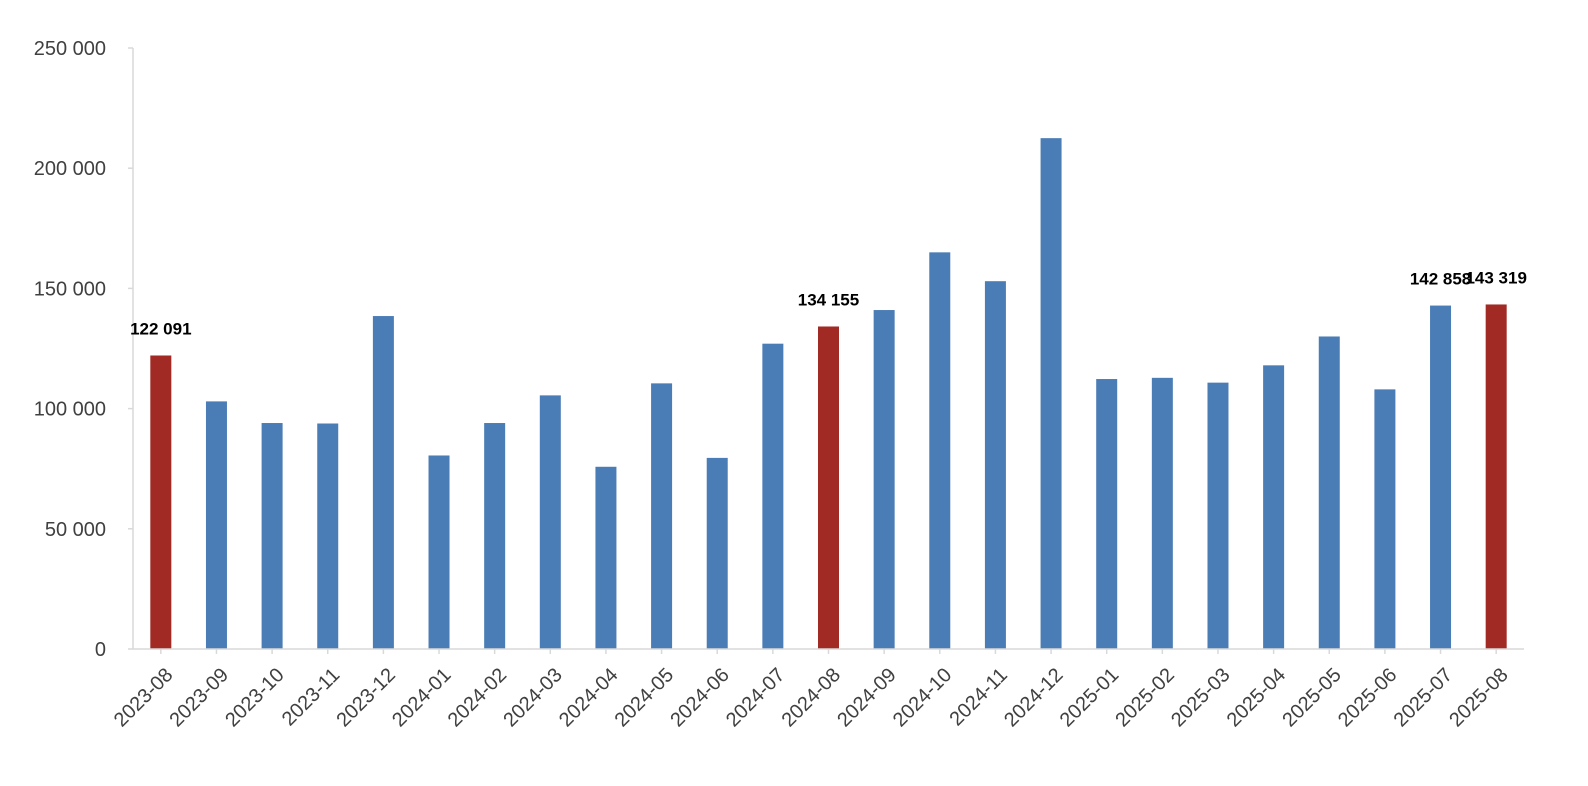 The height and width of the screenshot is (786, 1588). What do you see at coordinates (100, 650) in the screenshot?
I see `y-tick-label: 0` at bounding box center [100, 650].